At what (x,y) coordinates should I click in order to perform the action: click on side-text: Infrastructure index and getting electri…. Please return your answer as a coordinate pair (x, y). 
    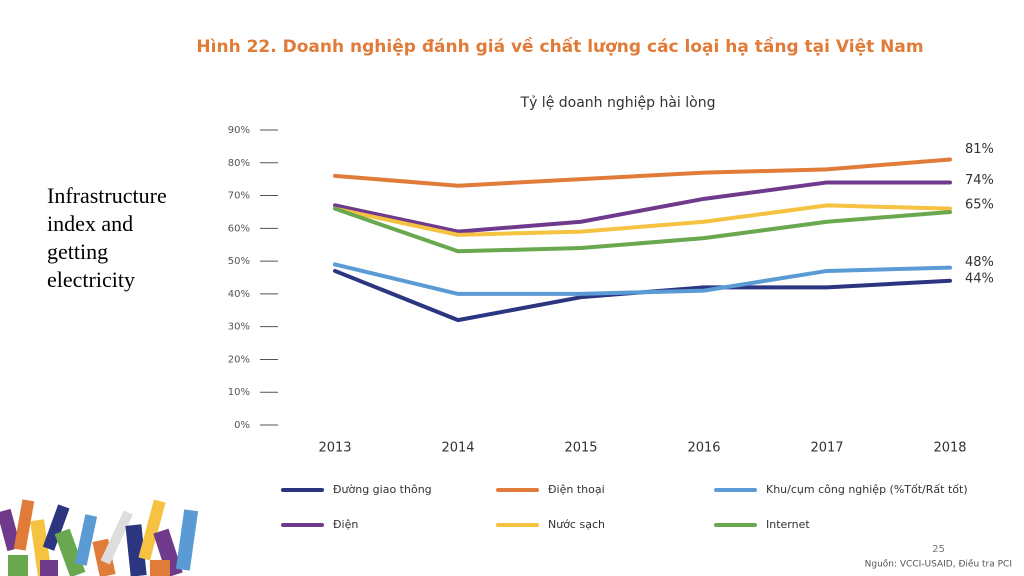
    Looking at the image, I should click on (107, 237).